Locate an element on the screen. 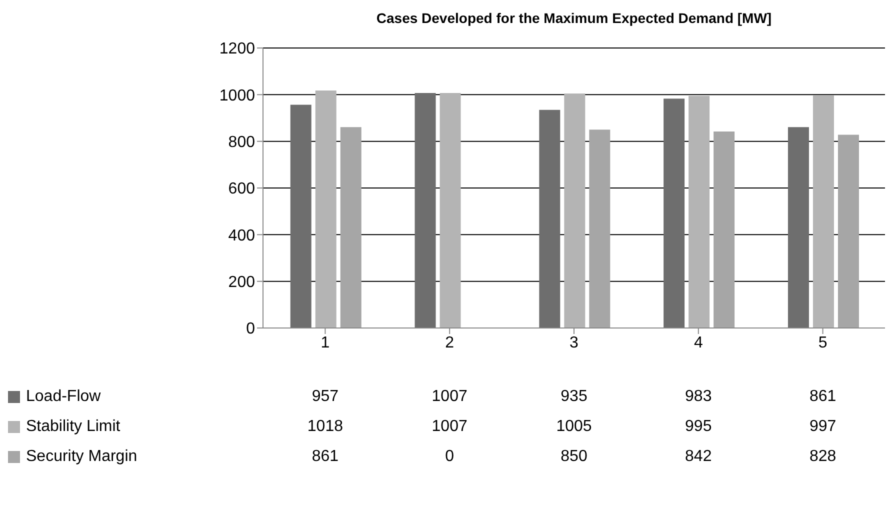 The width and height of the screenshot is (893, 510). y-tick-label: 400 is located at coordinates (242, 235).